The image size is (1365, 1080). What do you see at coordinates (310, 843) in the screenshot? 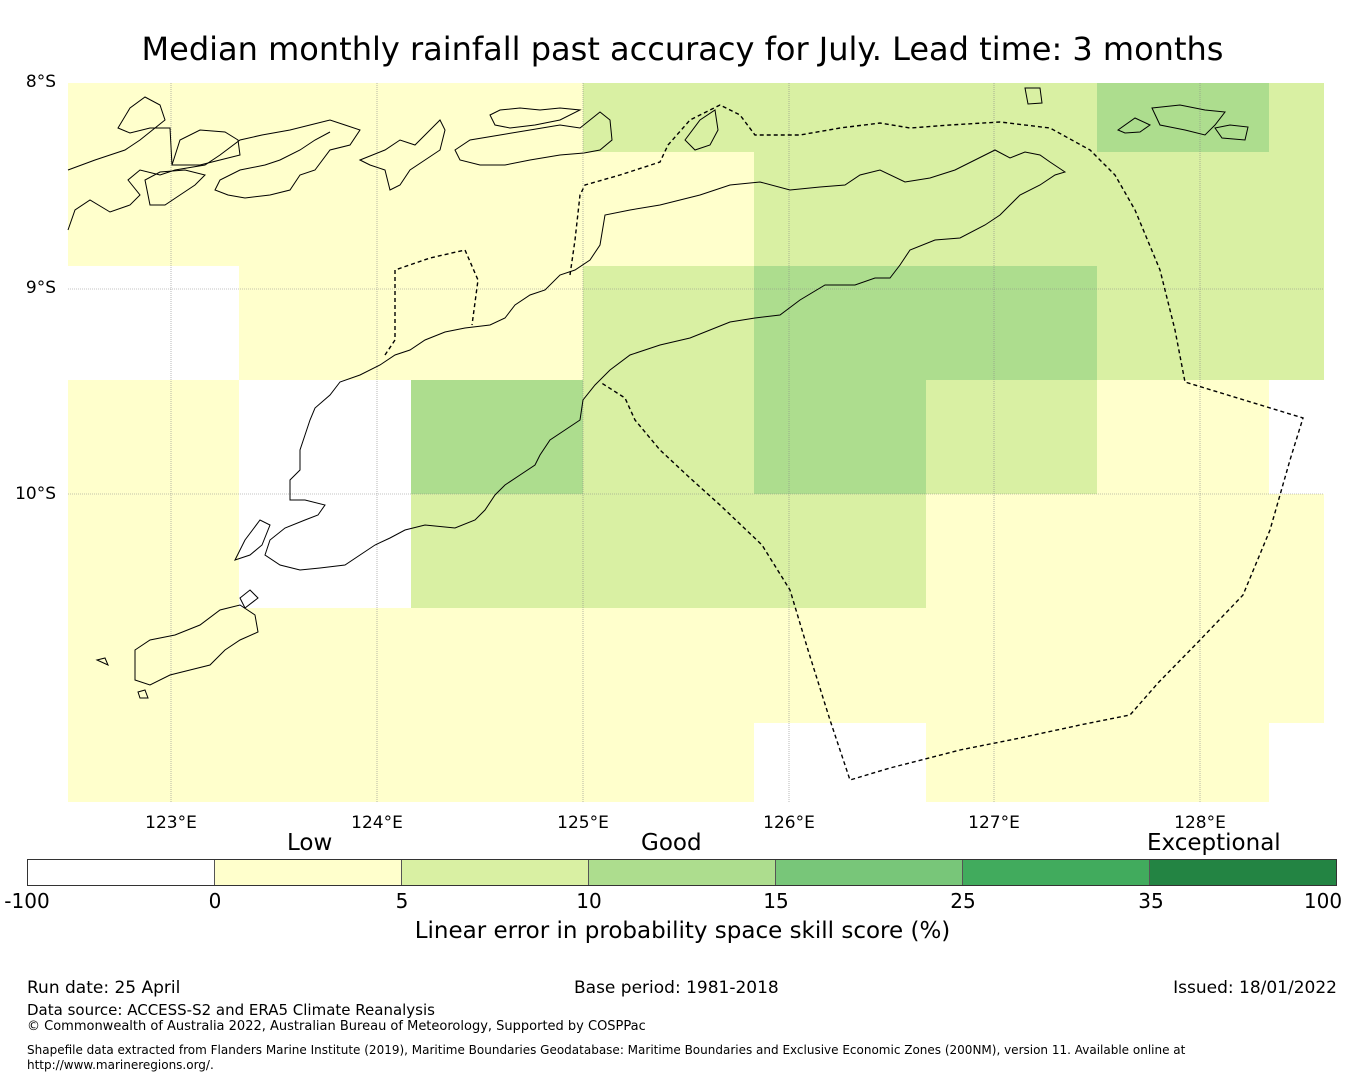
I see `category-low: Low` at bounding box center [310, 843].